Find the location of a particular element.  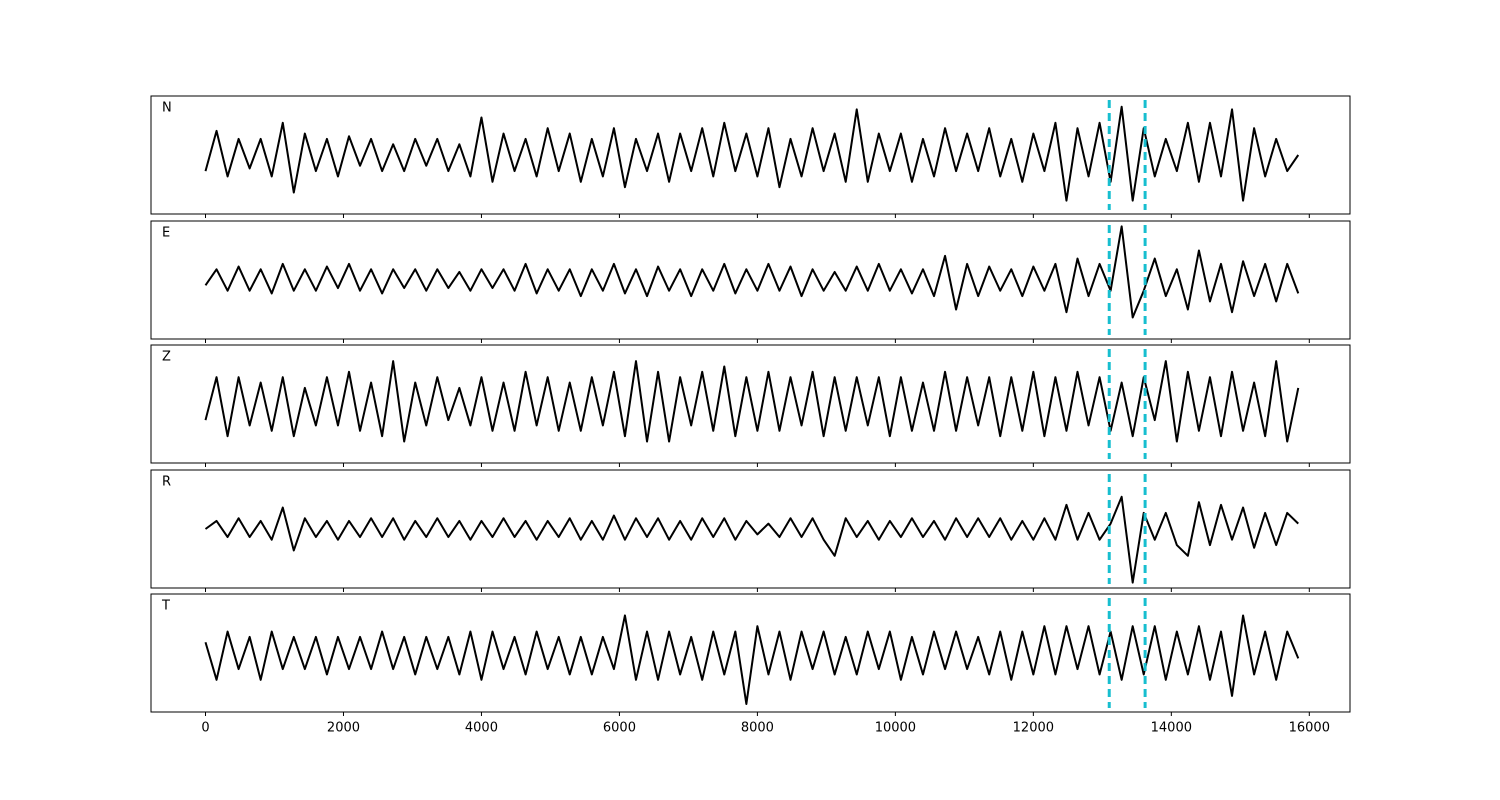

panel-label: R is located at coordinates (166, 482).